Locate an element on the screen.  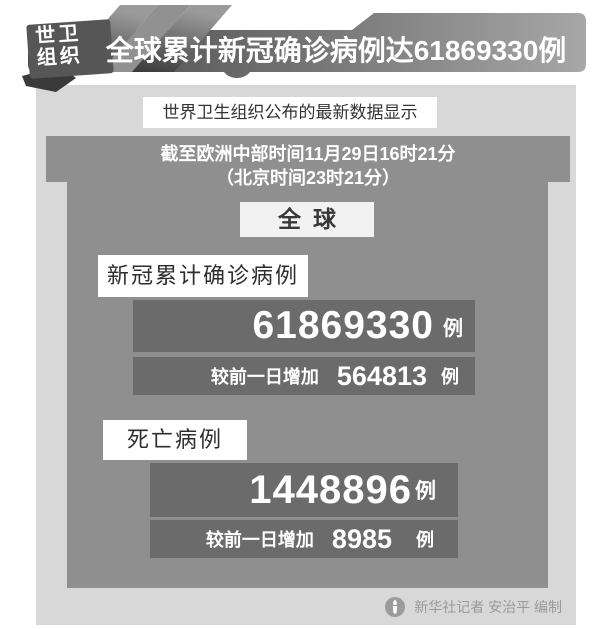
deaths-total-value: 1448896 is located at coordinates (330, 489).